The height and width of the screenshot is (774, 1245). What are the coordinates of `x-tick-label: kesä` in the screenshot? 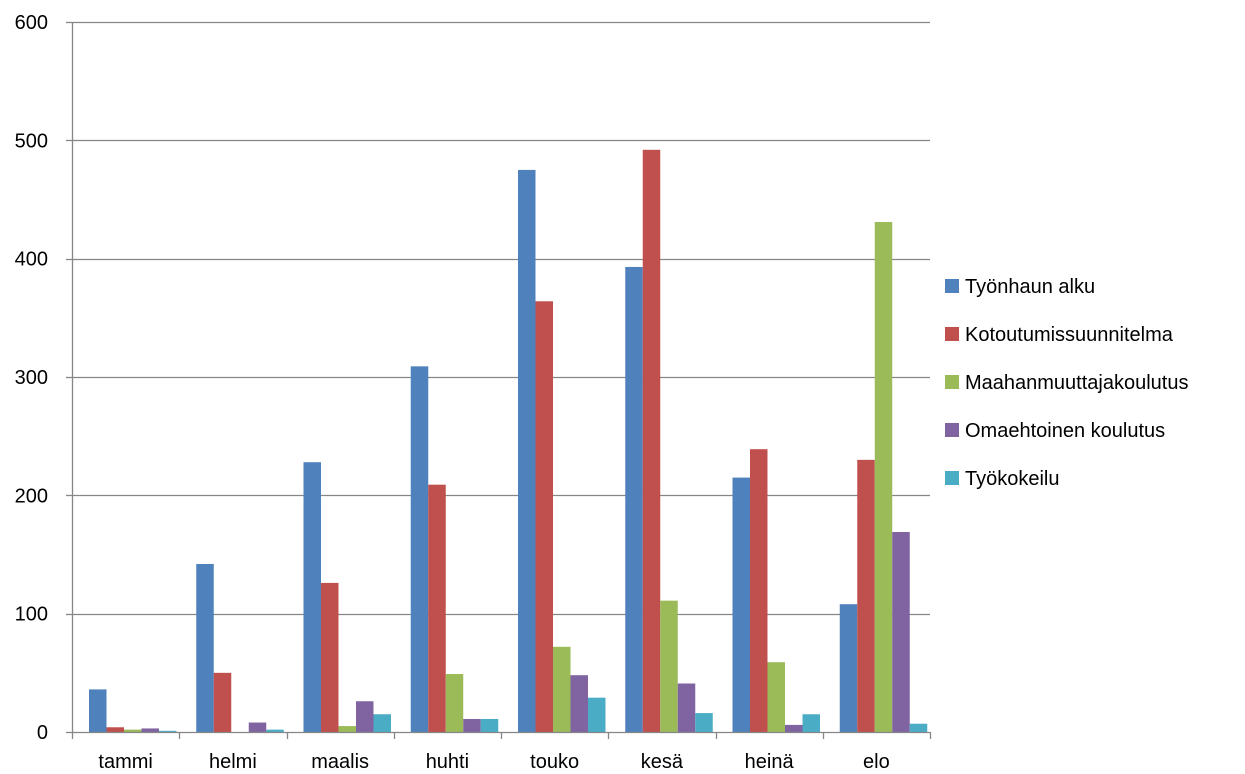 It's located at (662, 762).